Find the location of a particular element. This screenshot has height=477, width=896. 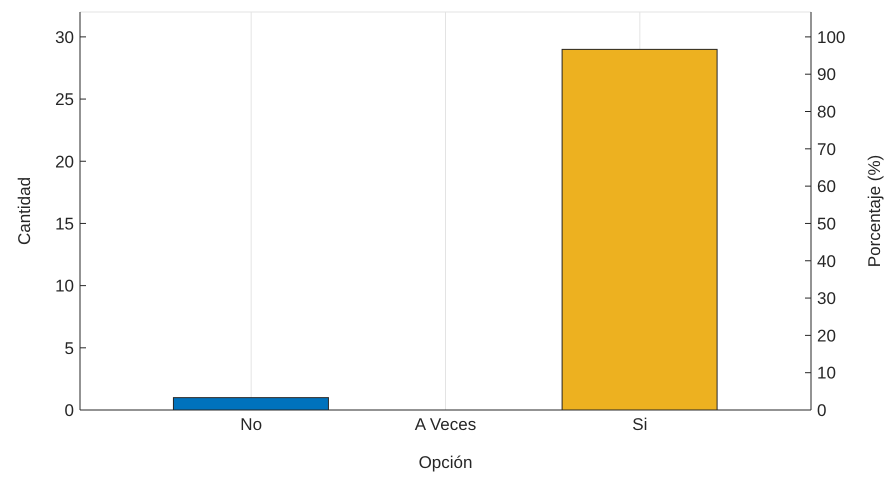

x-tick-label: A Veces is located at coordinates (445, 424).